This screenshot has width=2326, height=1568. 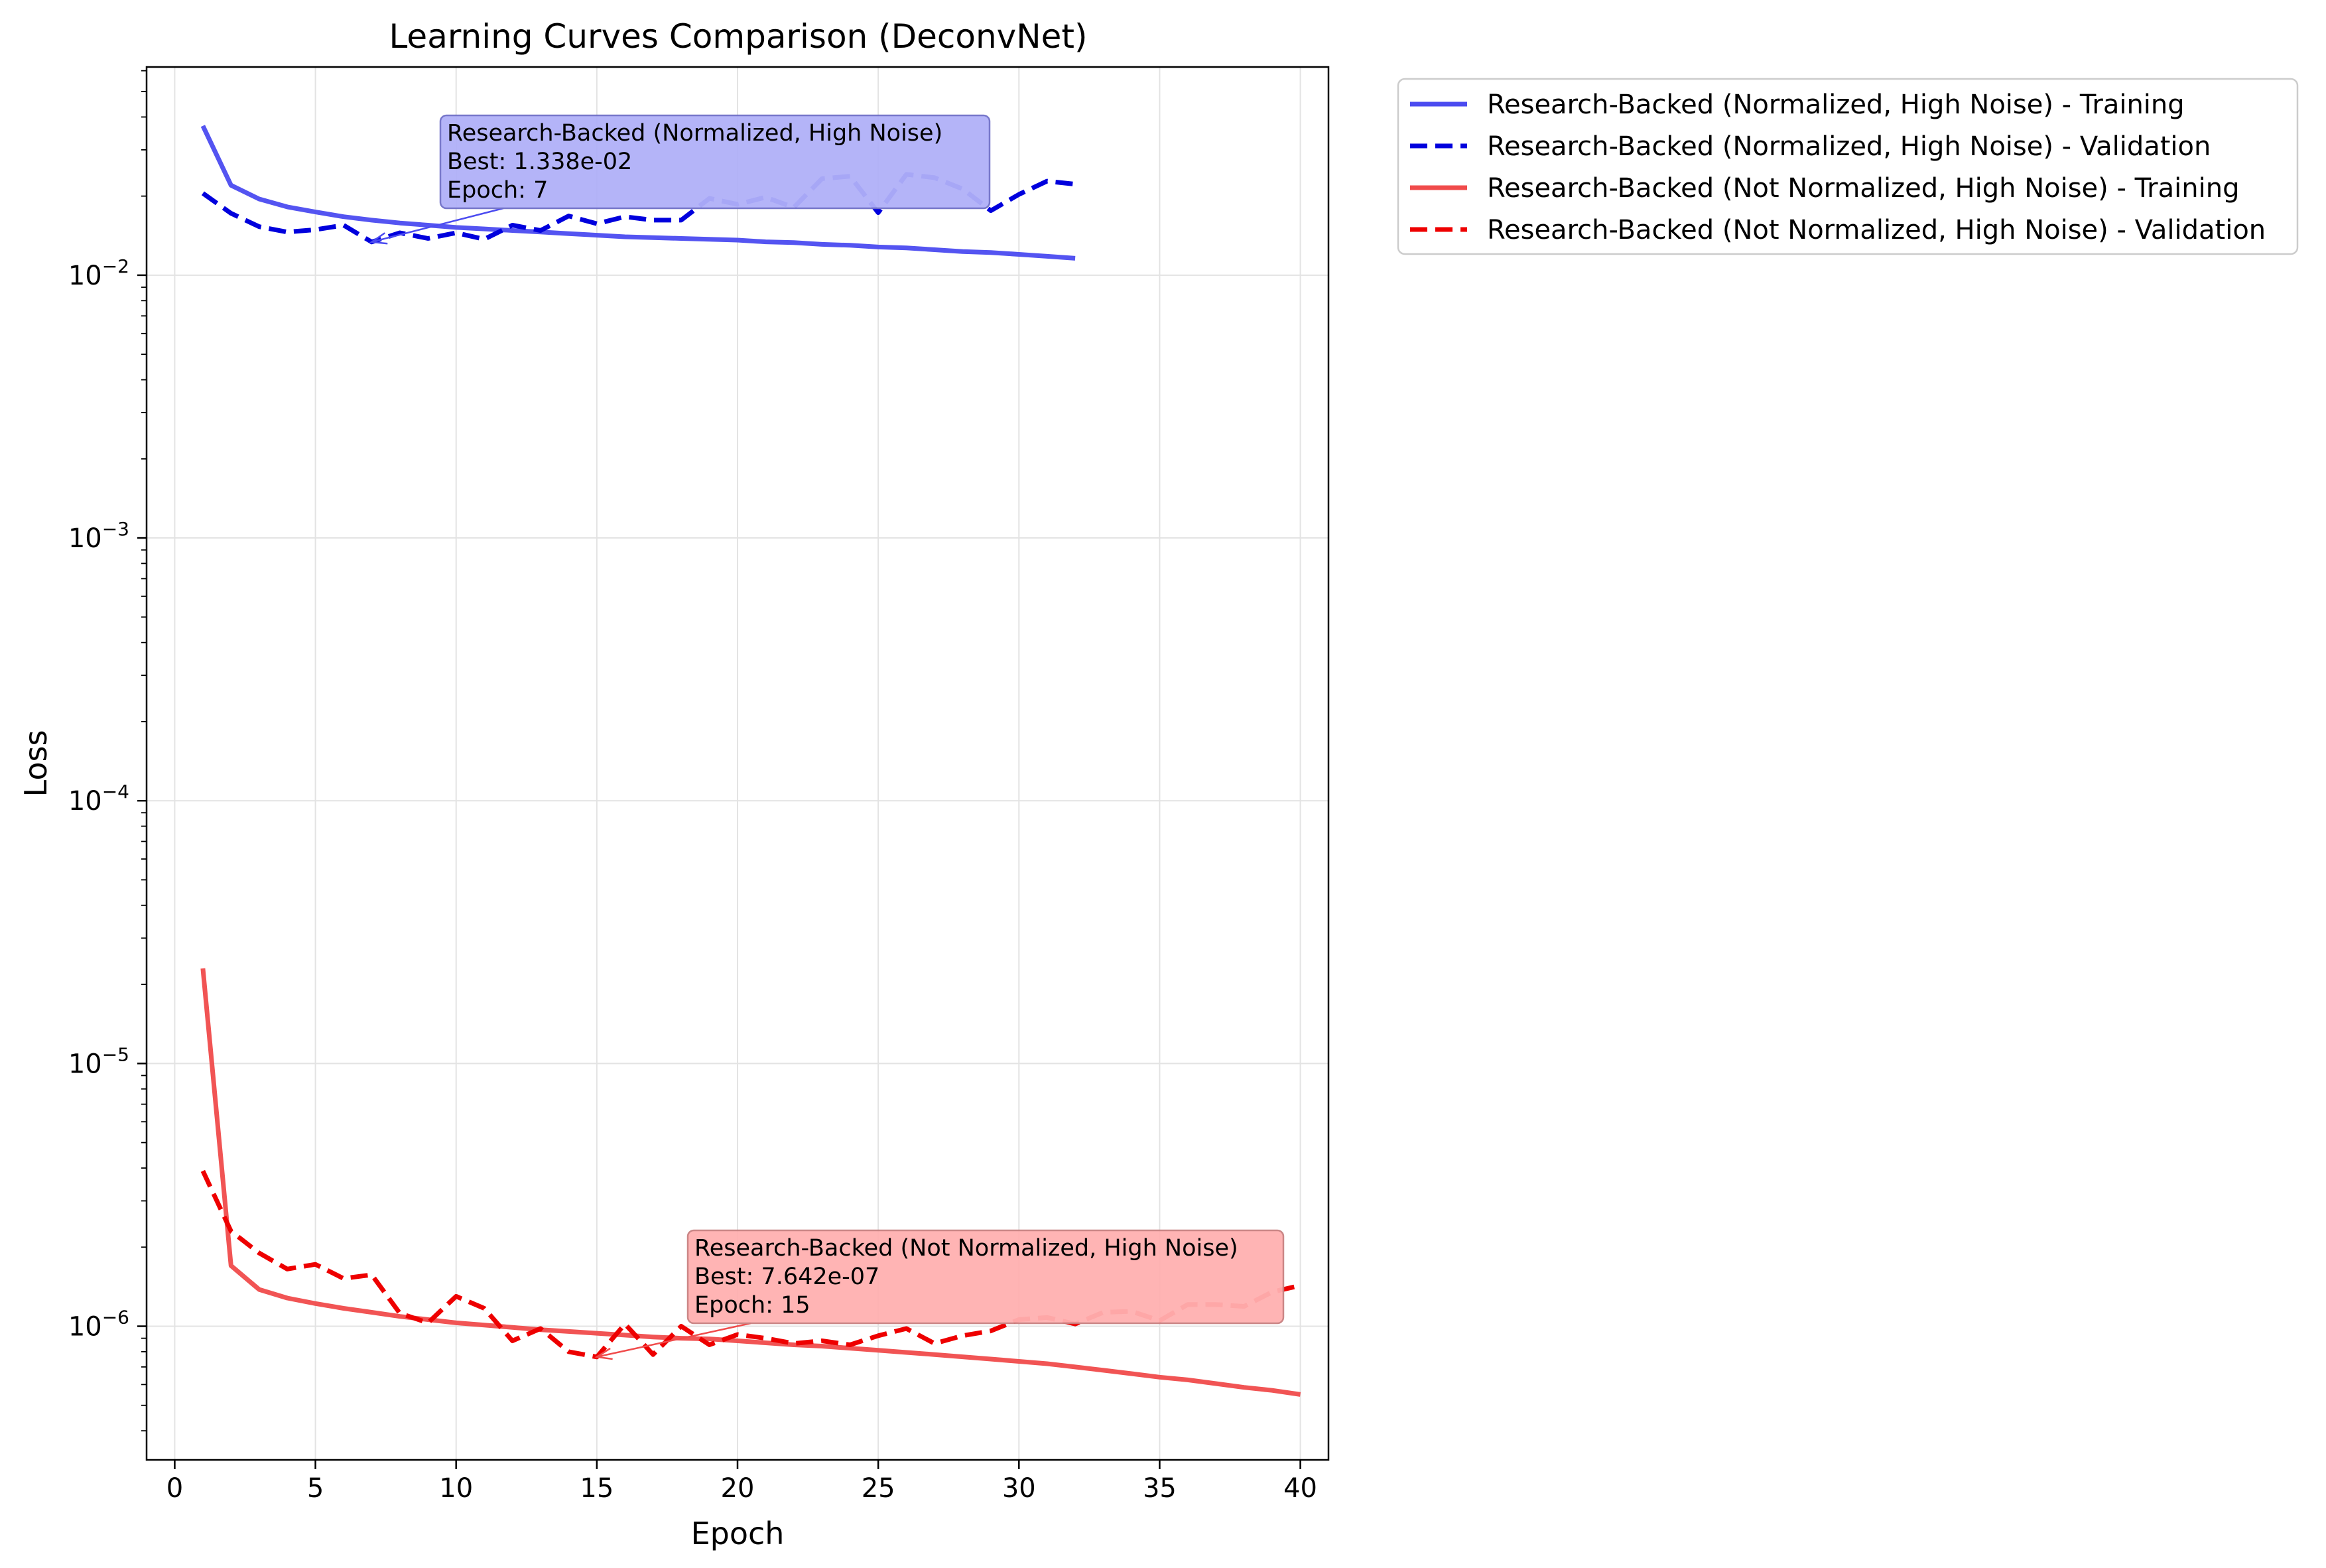 What do you see at coordinates (694, 133) in the screenshot?
I see `annotation-text: Research-Backed (Normalized, High Noise)` at bounding box center [694, 133].